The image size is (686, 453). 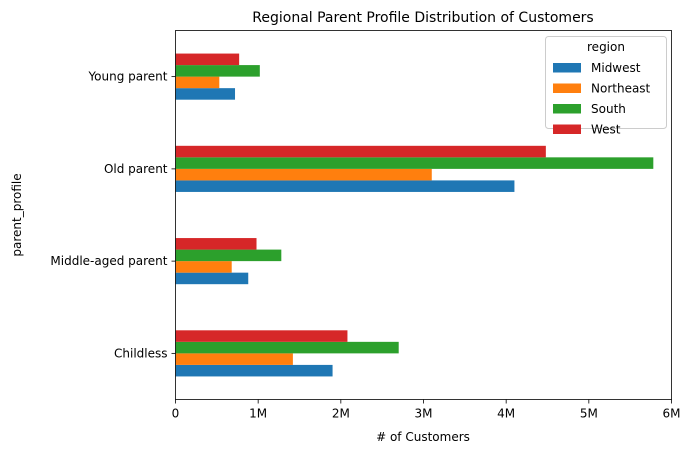 I want to click on x-tick-label: 0, so click(x=176, y=414).